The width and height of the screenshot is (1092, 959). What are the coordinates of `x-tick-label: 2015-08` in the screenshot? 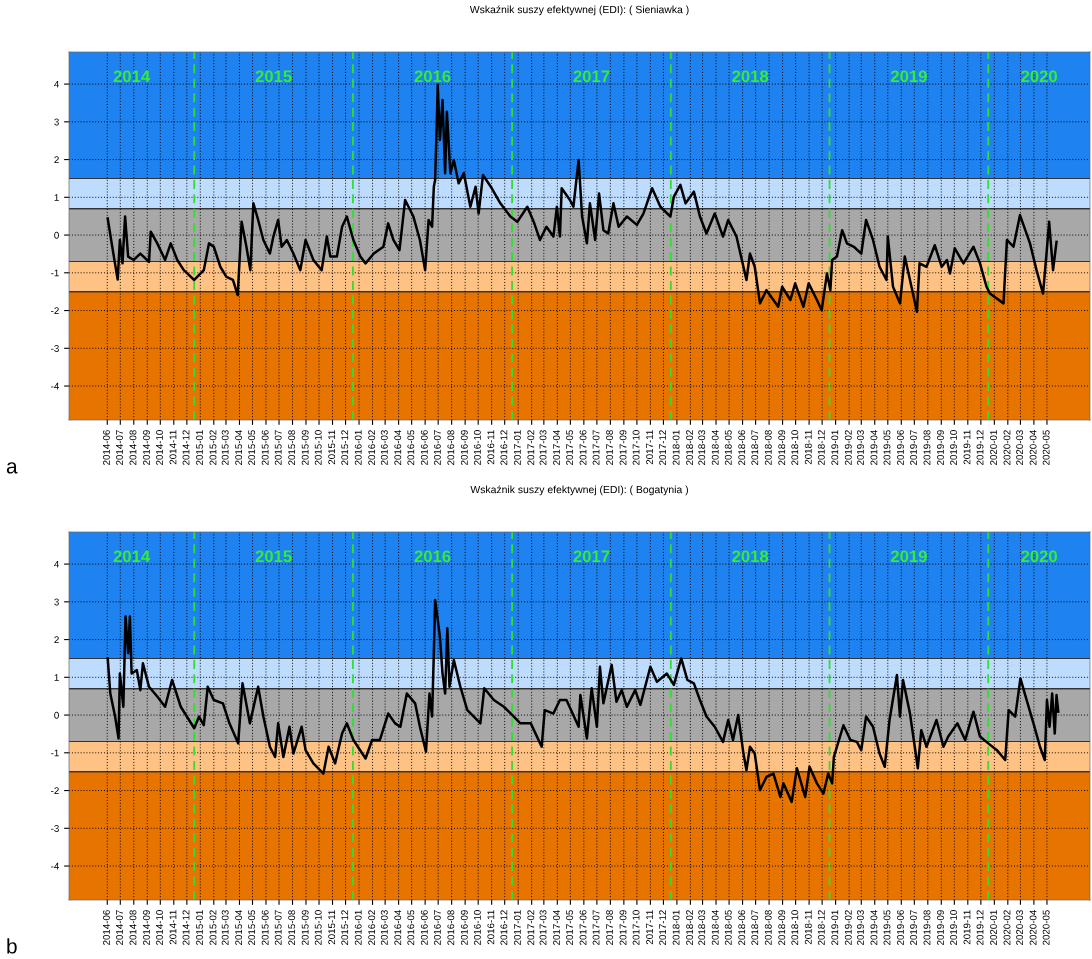 It's located at (292, 927).